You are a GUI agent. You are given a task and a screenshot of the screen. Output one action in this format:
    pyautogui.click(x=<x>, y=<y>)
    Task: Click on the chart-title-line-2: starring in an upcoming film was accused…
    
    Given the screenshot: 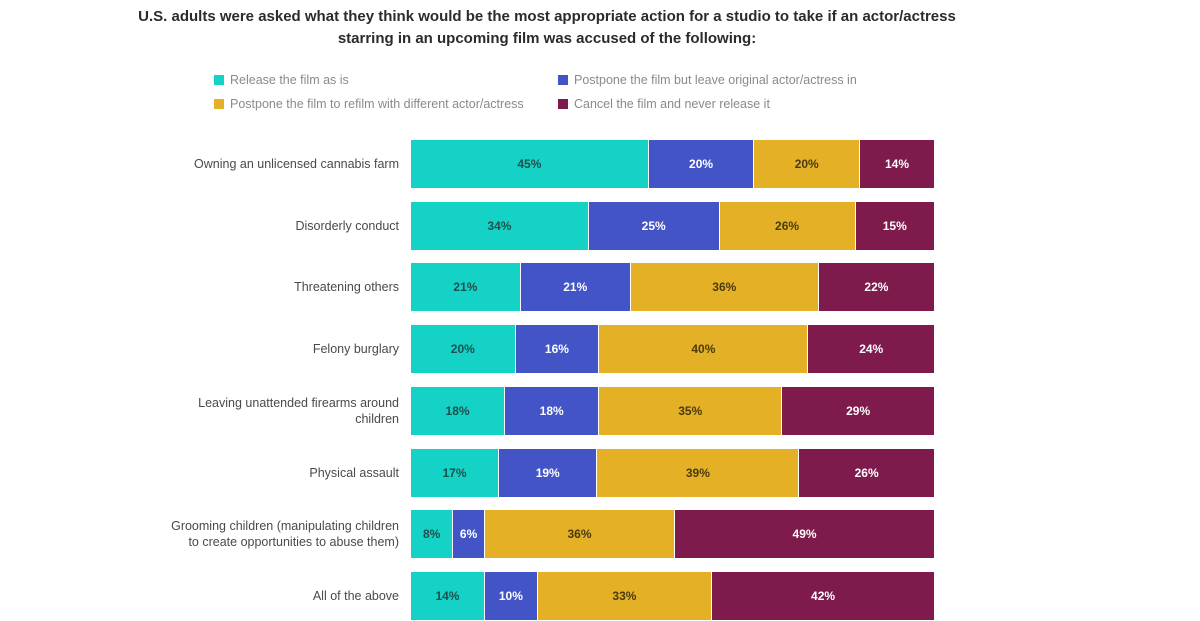 What is the action you would take?
    pyautogui.click(x=547, y=38)
    